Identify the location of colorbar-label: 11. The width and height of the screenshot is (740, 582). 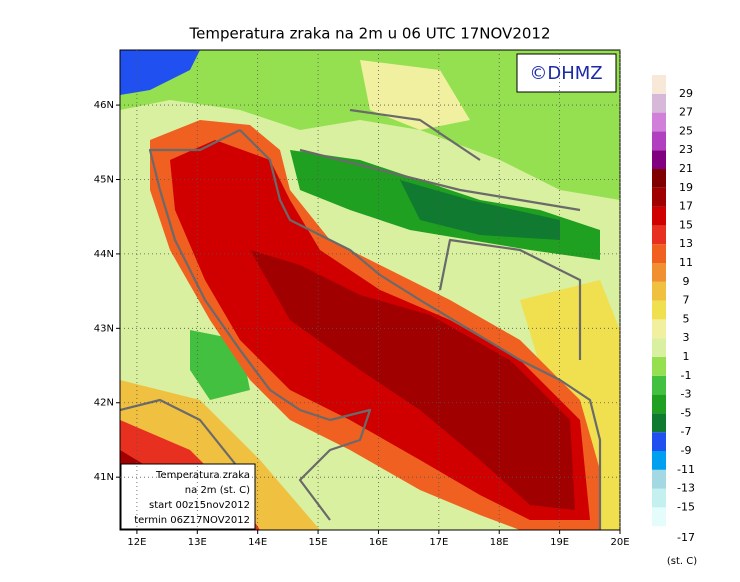
(686, 262).